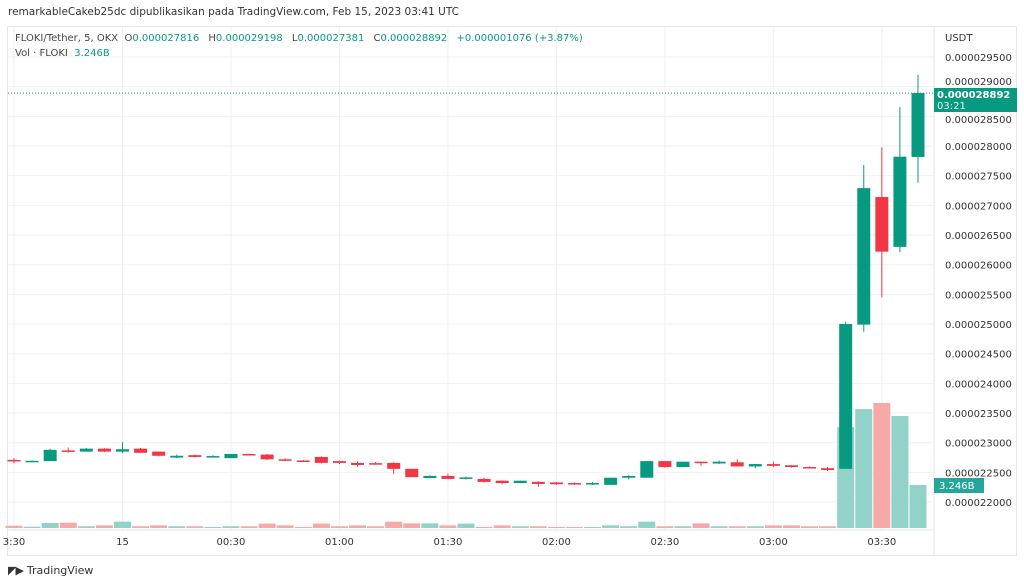  Describe the element at coordinates (975, 100) in the screenshot. I see `last-price-badge: 0.000028892 03:21` at that location.